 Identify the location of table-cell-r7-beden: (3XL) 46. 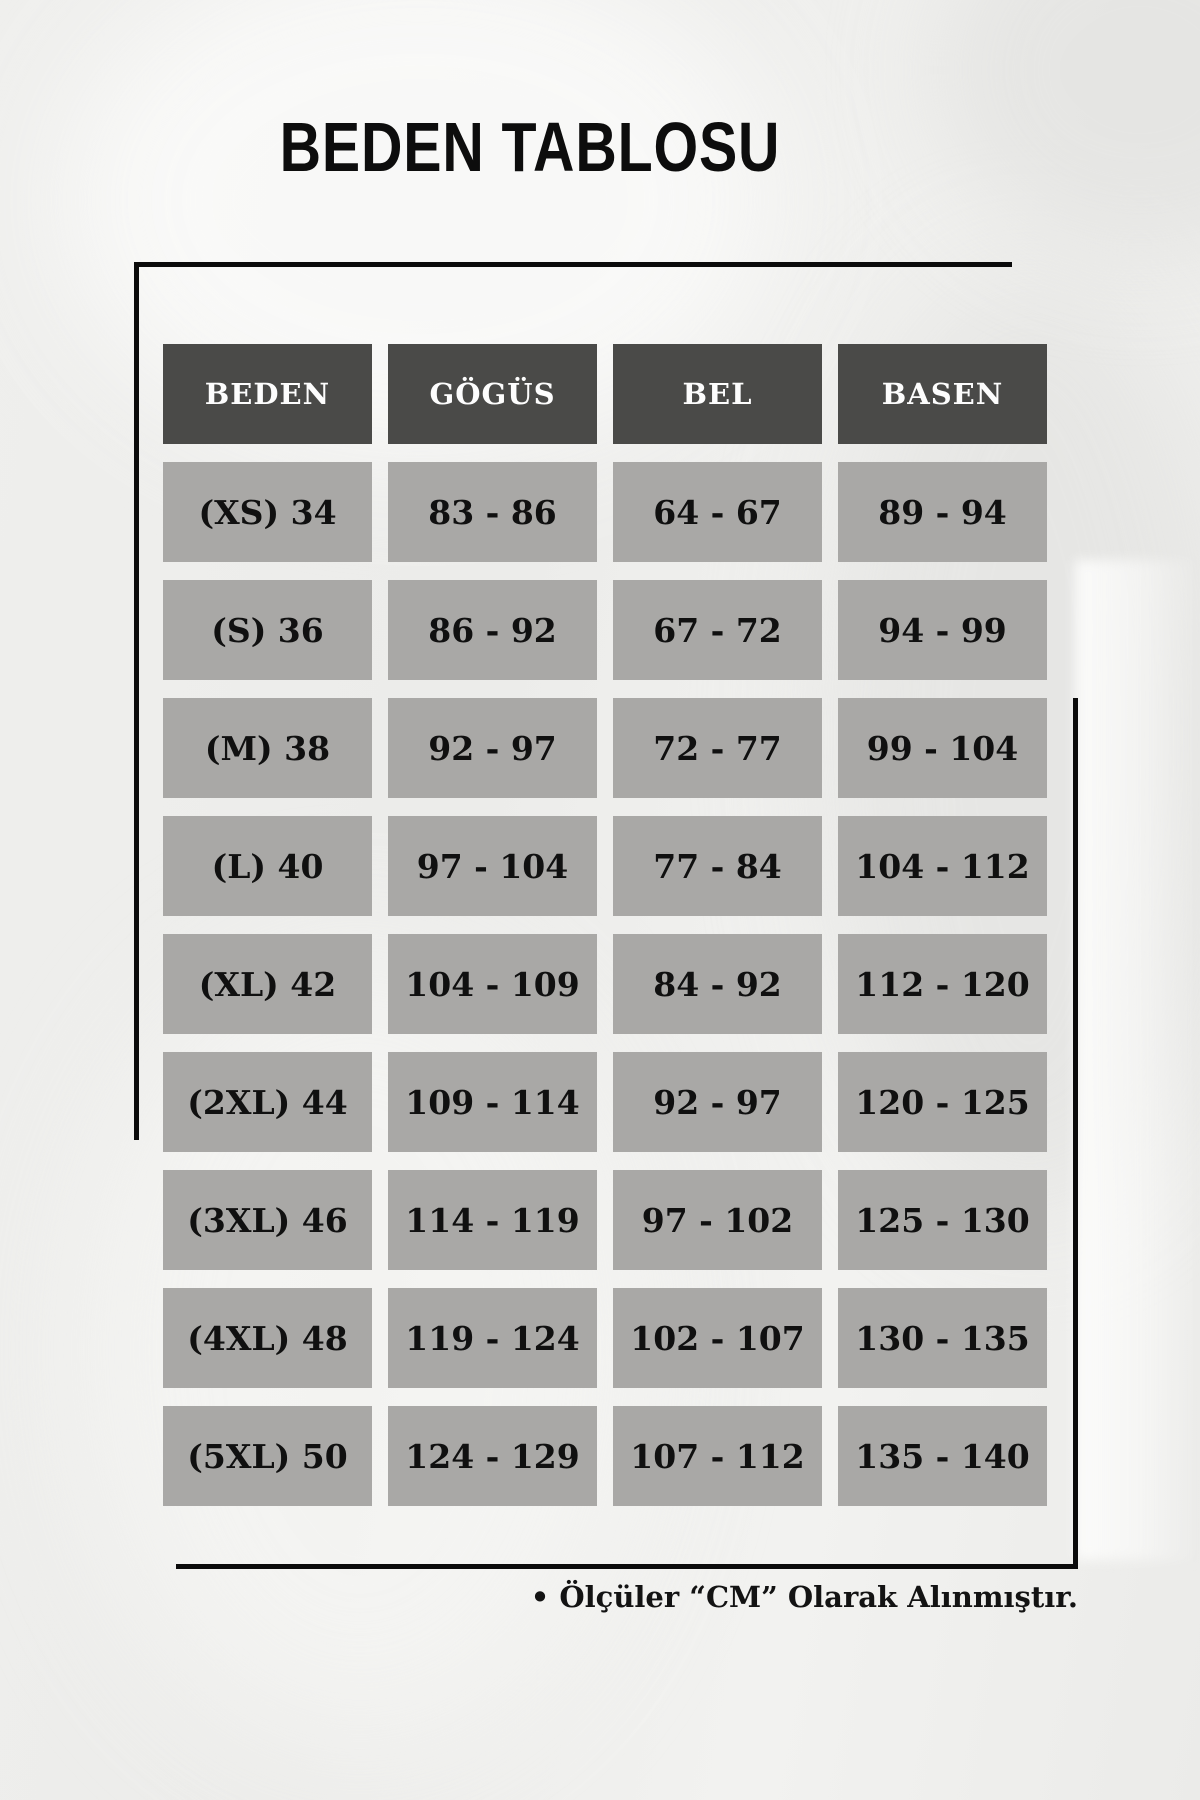
(267, 1220).